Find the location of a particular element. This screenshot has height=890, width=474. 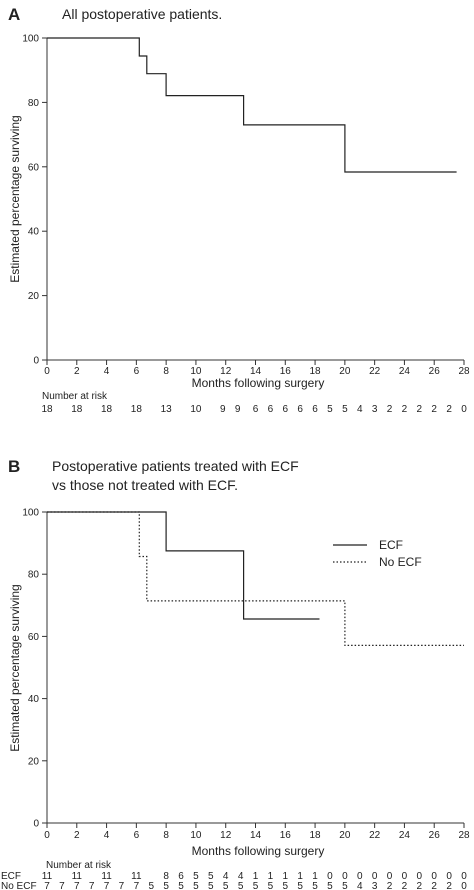

risk-row-label: No ECF is located at coordinates (19, 885).